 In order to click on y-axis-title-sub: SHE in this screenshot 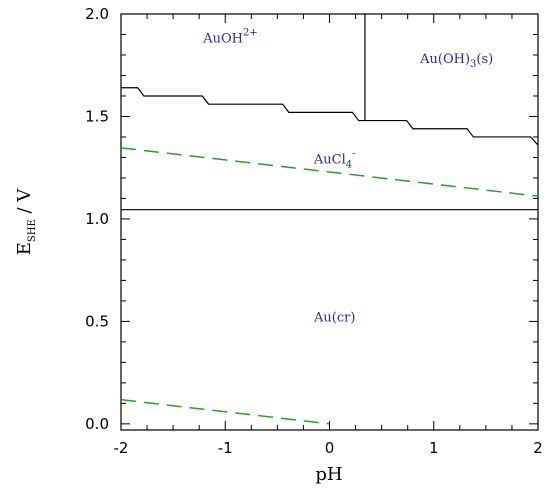, I will do `click(32, 230)`.